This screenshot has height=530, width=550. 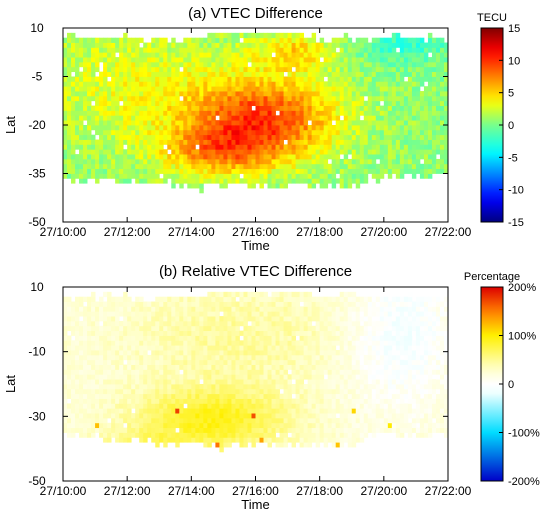 What do you see at coordinates (191, 232) in the screenshot?
I see `x-tick-label: 27/14:00` at bounding box center [191, 232].